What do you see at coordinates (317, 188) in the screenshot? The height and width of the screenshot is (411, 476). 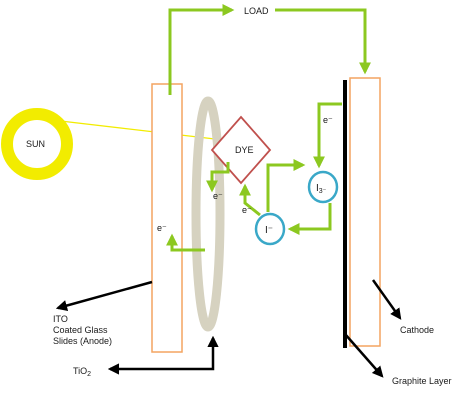 I see `triiodide-label-base: I` at bounding box center [317, 188].